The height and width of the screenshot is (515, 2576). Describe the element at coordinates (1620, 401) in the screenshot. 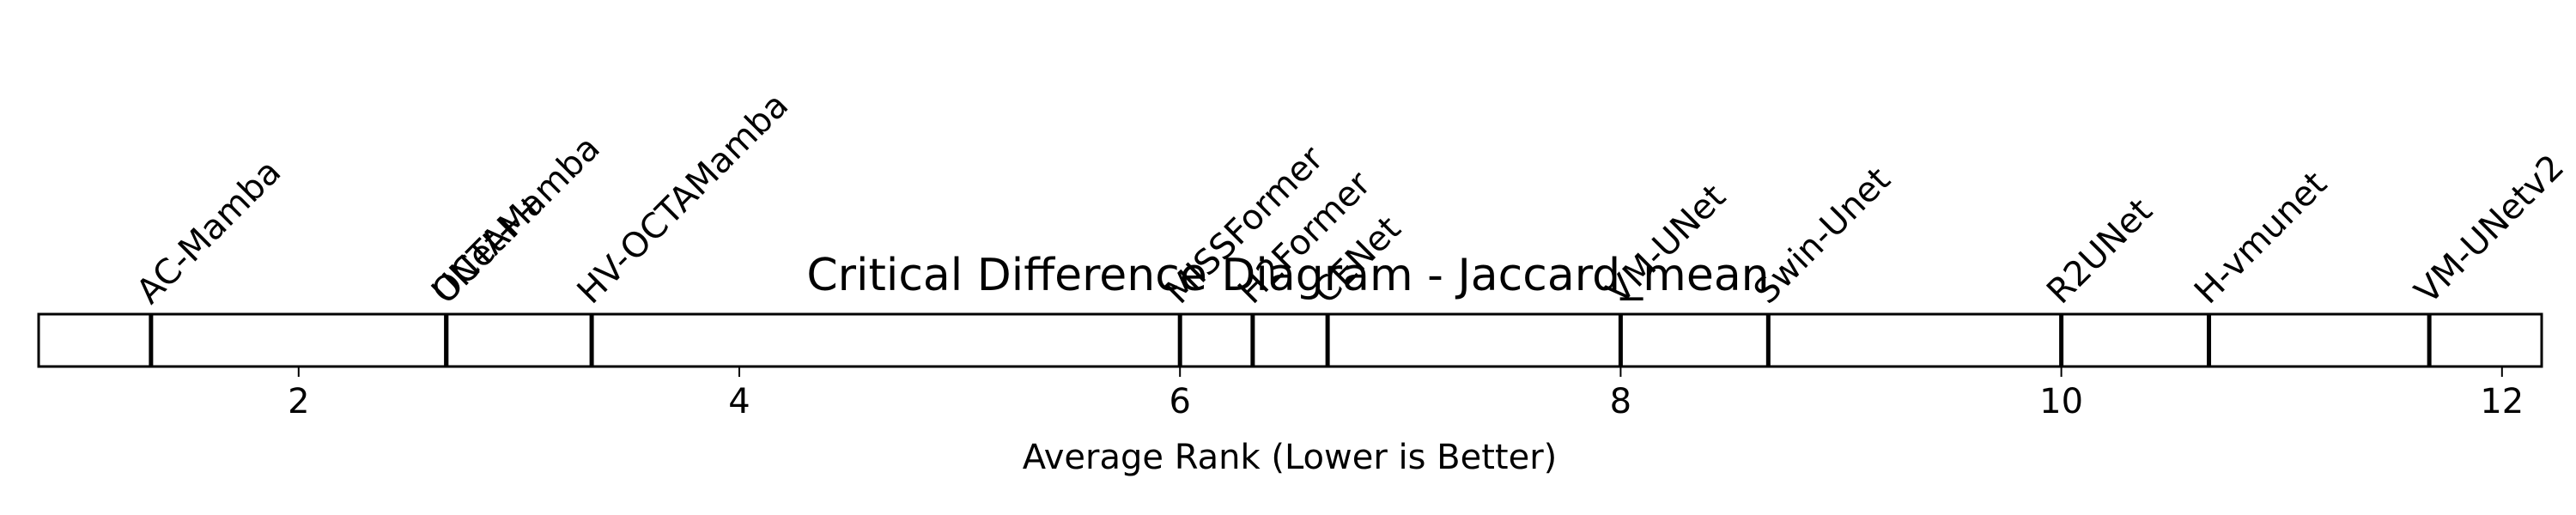

I see `x-tick-label: 8` at that location.